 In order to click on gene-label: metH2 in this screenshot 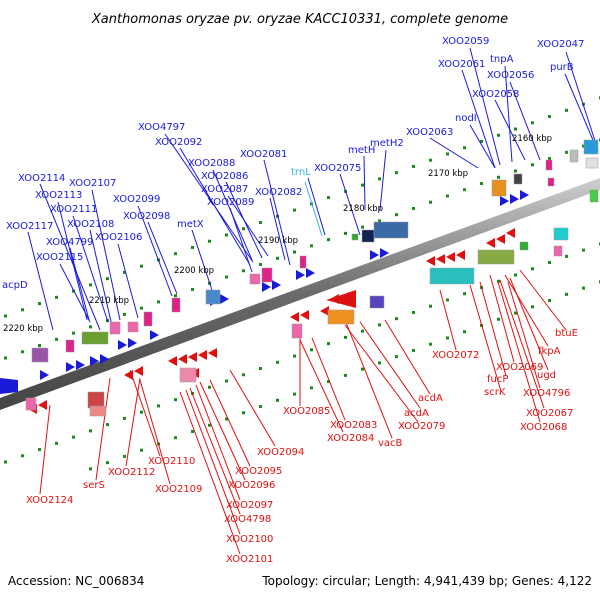, I will do `click(387, 143)`.